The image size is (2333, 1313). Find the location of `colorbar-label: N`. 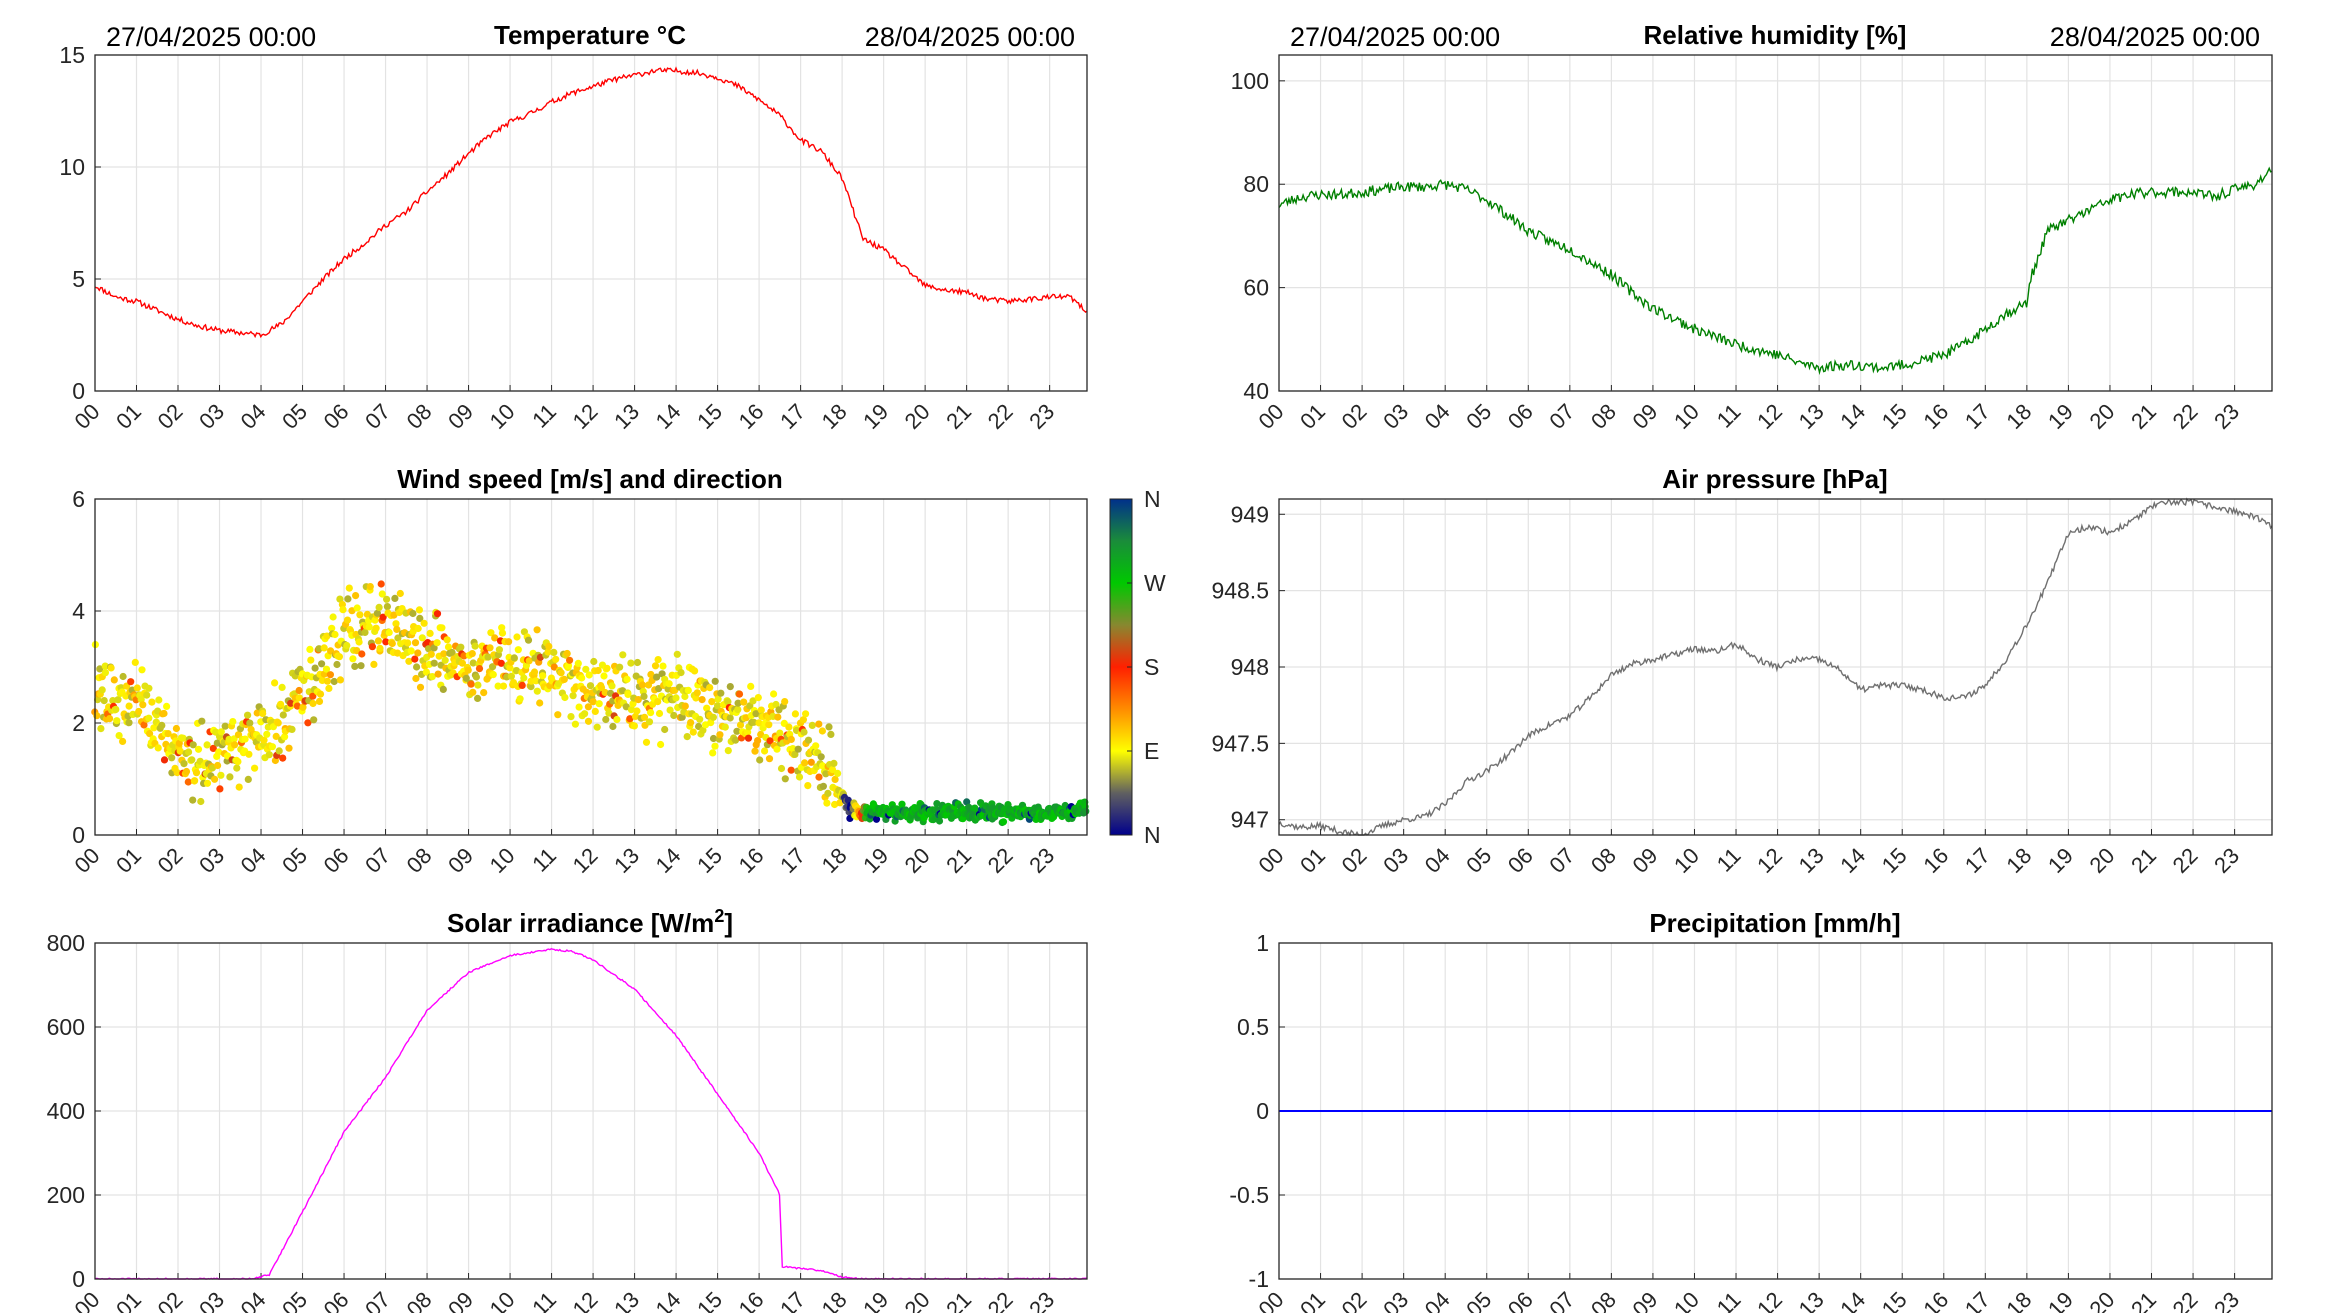

colorbar-label: N is located at coordinates (1152, 499).